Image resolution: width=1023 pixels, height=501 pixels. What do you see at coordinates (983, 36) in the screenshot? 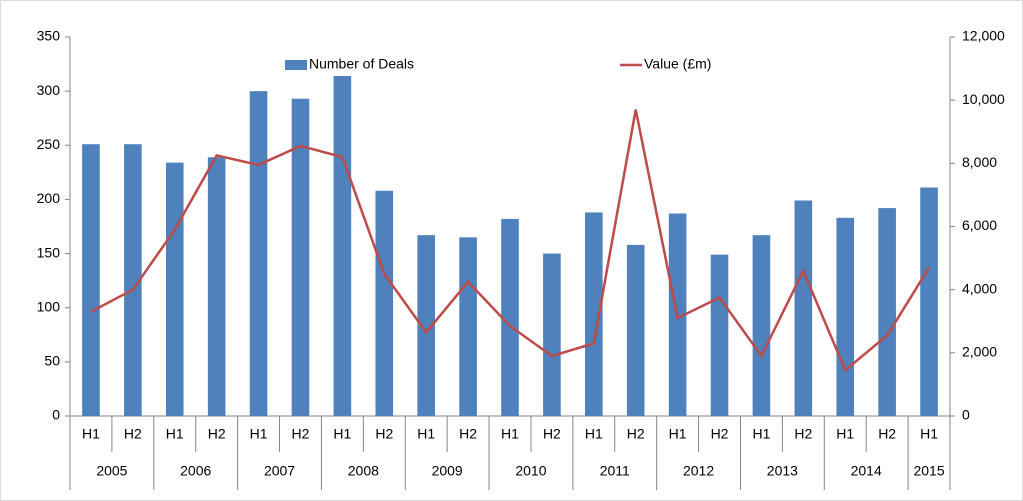
I see `y2-tick-label: 12,000` at bounding box center [983, 36].